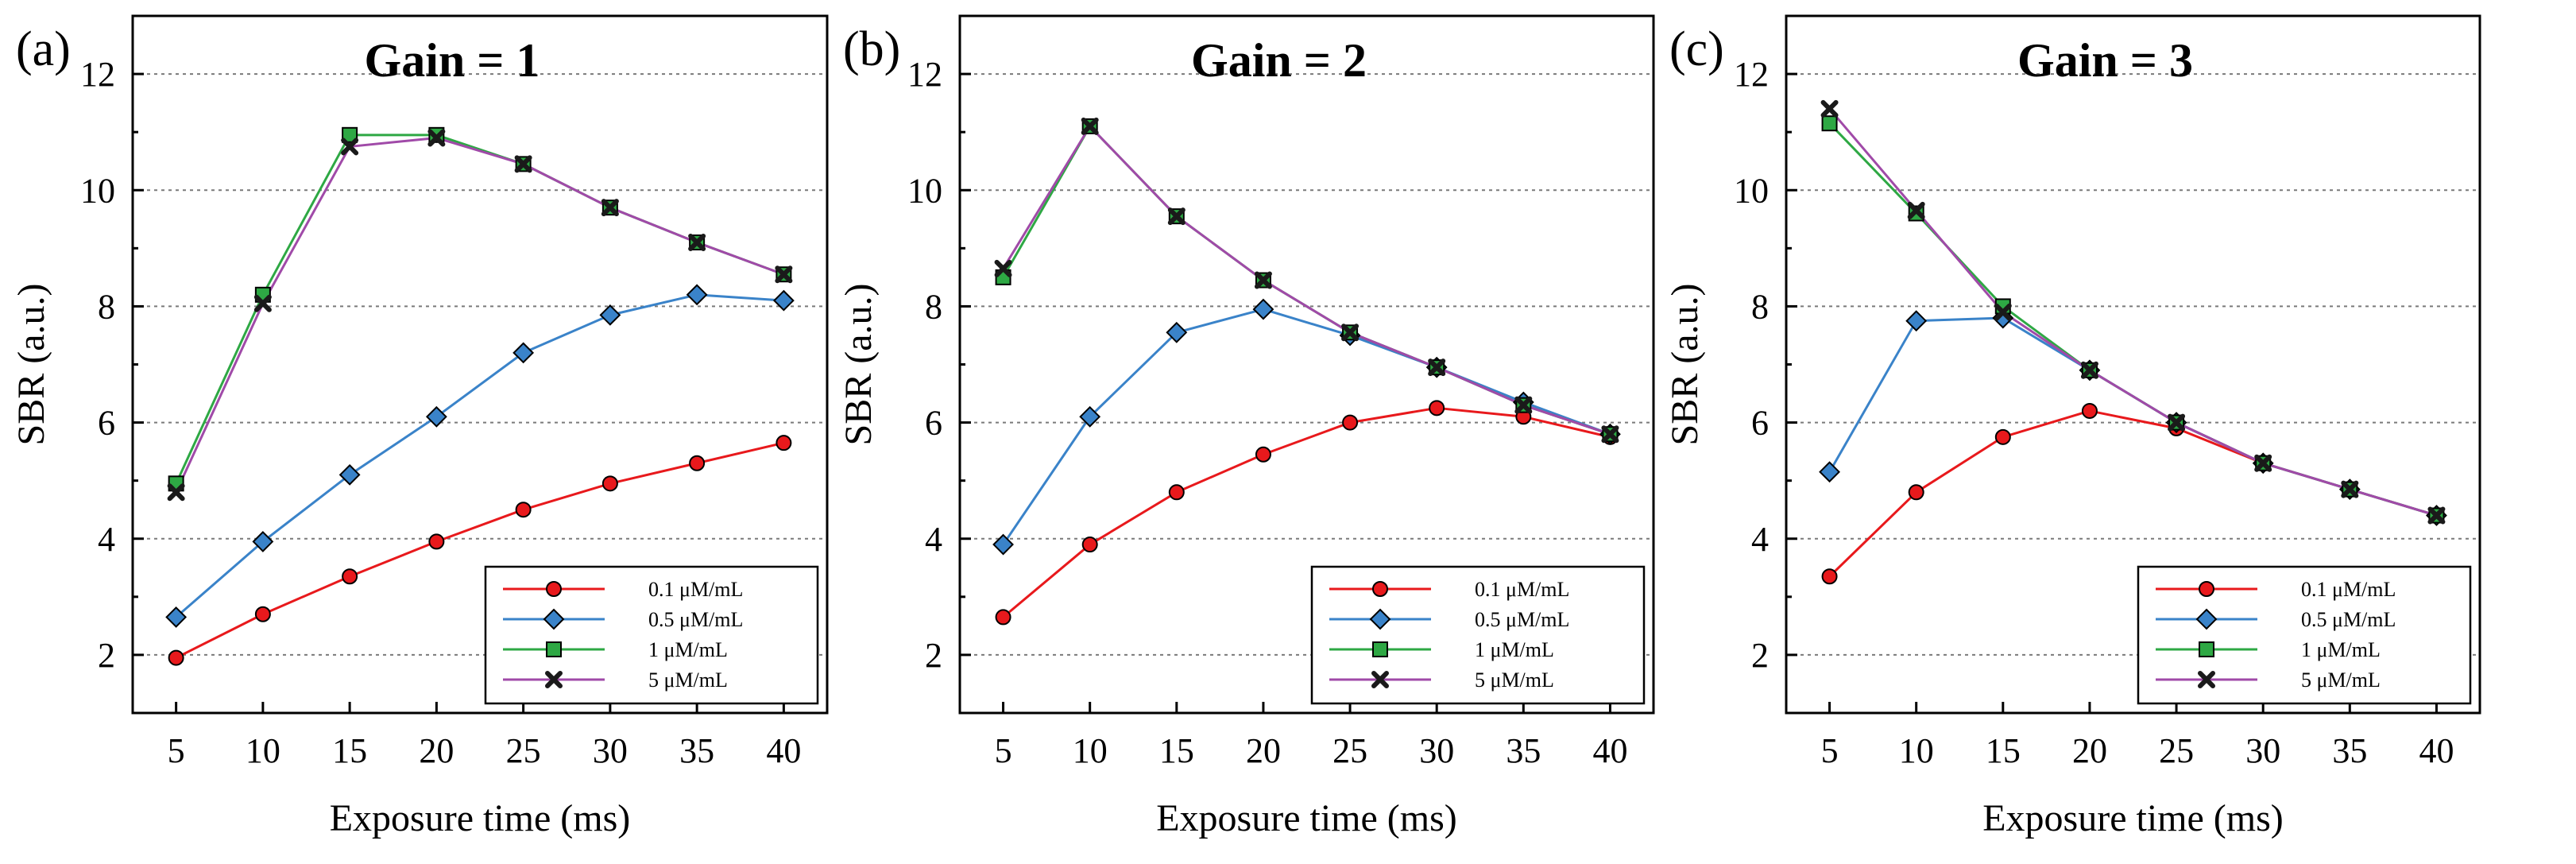 The height and width of the screenshot is (864, 2576). Describe the element at coordinates (1760, 655) in the screenshot. I see `y-tick-label: 2` at that location.